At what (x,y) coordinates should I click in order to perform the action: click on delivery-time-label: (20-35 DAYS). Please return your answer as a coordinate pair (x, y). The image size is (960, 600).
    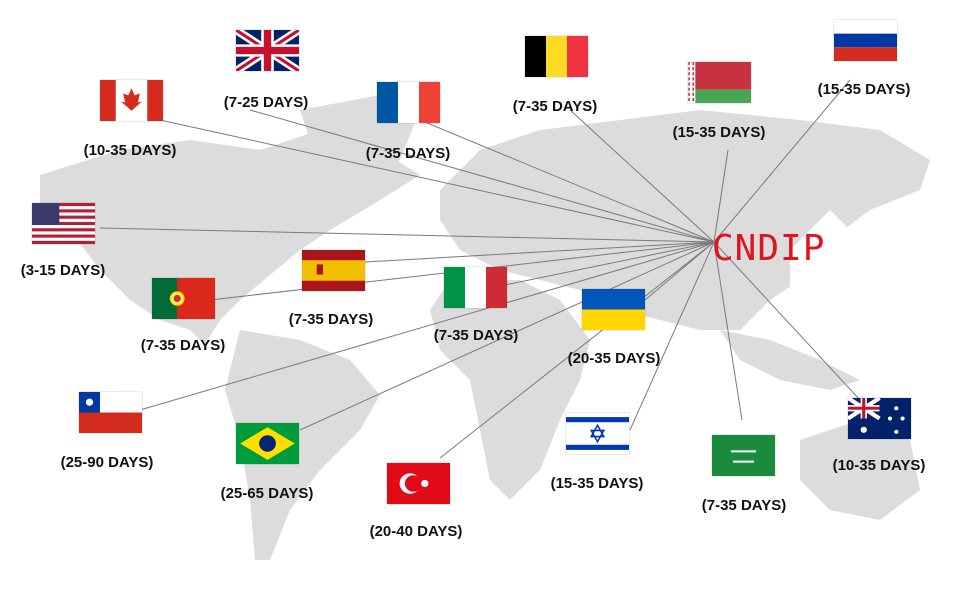
    Looking at the image, I should click on (614, 358).